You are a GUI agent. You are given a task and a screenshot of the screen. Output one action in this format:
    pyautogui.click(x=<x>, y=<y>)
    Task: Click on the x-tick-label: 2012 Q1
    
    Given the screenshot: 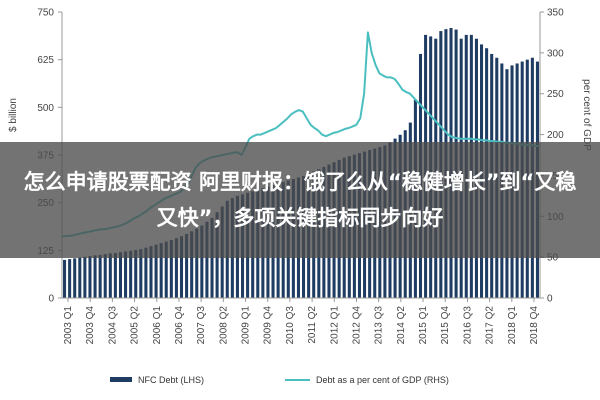 What is the action you would take?
    pyautogui.click(x=334, y=325)
    